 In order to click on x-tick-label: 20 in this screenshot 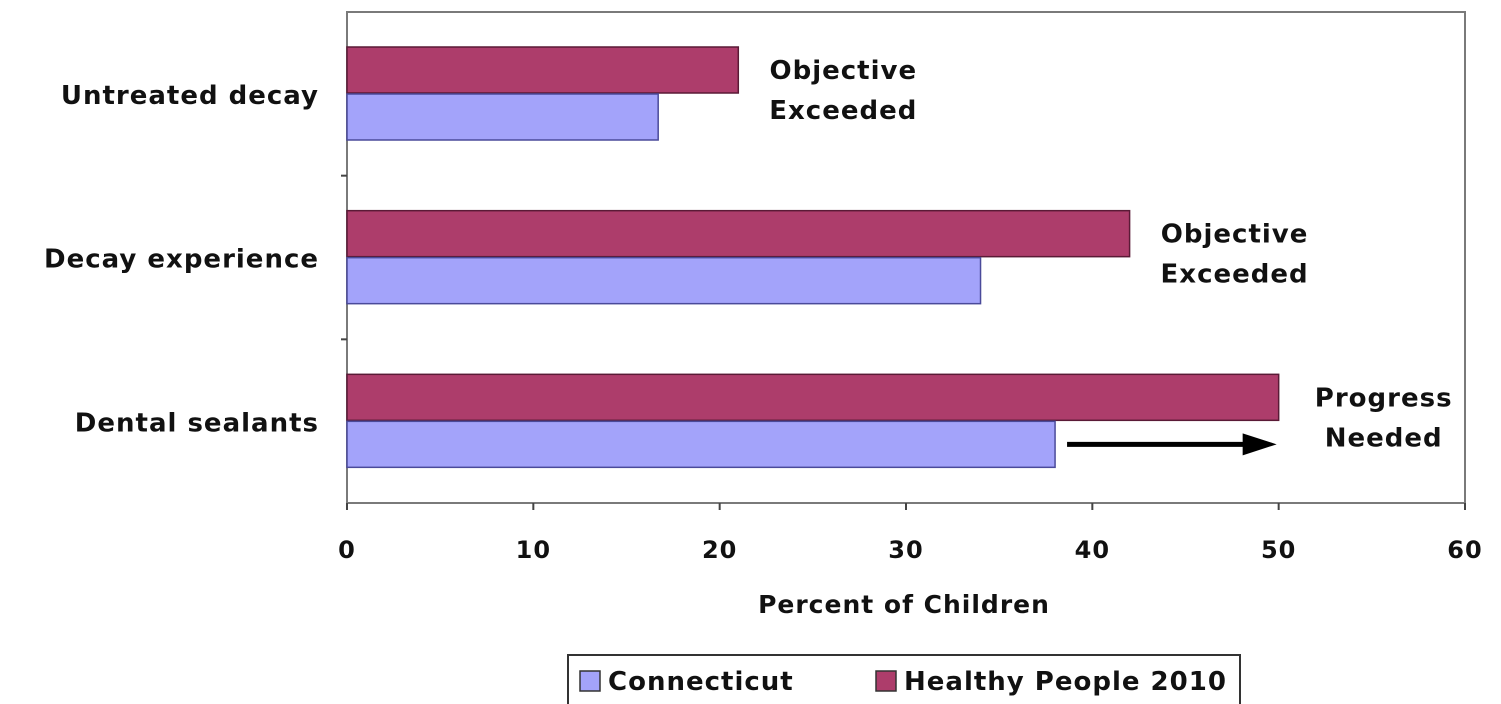, I will do `click(719, 550)`.